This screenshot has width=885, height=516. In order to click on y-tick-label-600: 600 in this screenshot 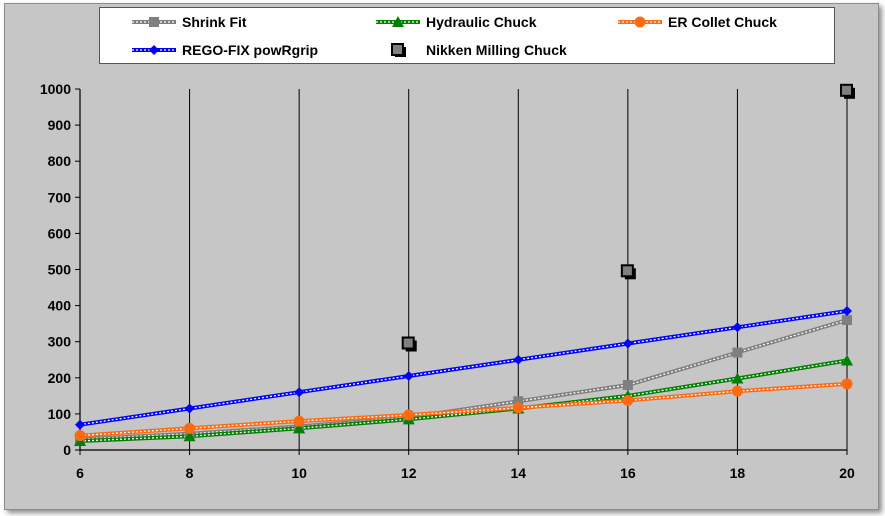, I will do `click(60, 233)`.